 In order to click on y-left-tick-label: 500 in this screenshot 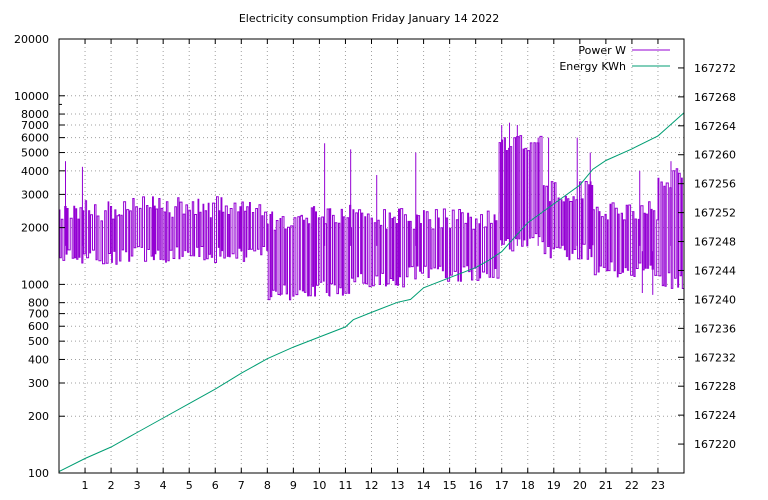, I will do `click(38, 341)`.